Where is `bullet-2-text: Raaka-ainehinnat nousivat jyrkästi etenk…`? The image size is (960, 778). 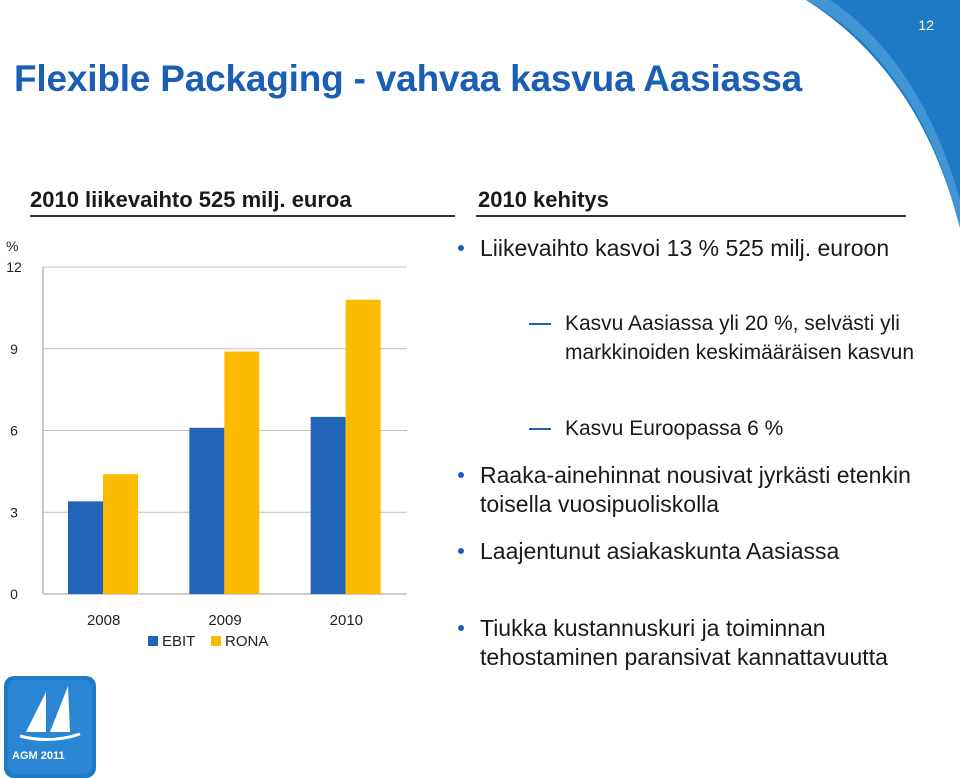
bullet-2-text: Raaka-ainehinnat nousivat jyrkästi etenk… is located at coordinates (695, 489).